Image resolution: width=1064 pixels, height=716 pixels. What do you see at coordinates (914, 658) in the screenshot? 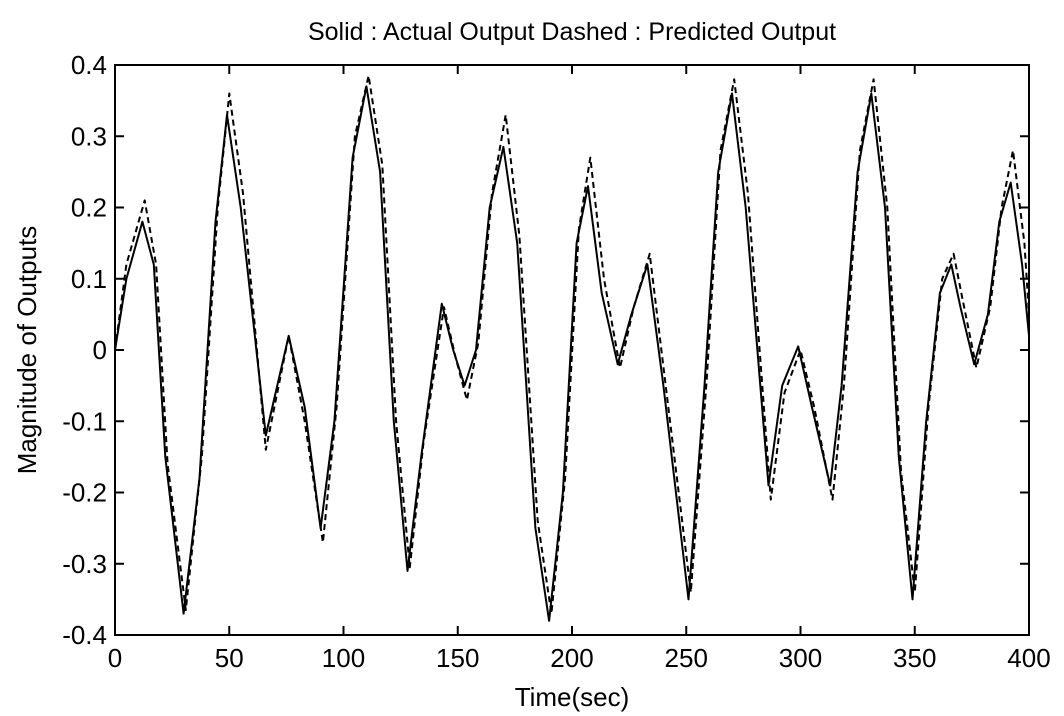
I see `x-tick-label: 350` at bounding box center [914, 658].